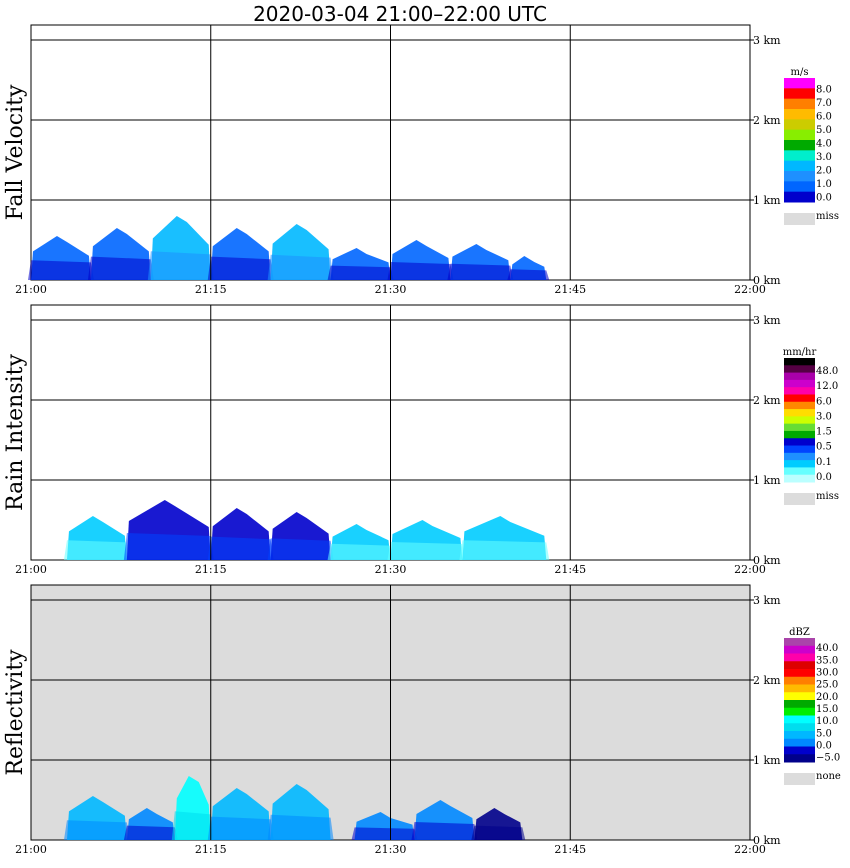 The width and height of the screenshot is (850, 868). Describe the element at coordinates (827, 660) in the screenshot. I see `colorbar-label: 35.0` at that location.